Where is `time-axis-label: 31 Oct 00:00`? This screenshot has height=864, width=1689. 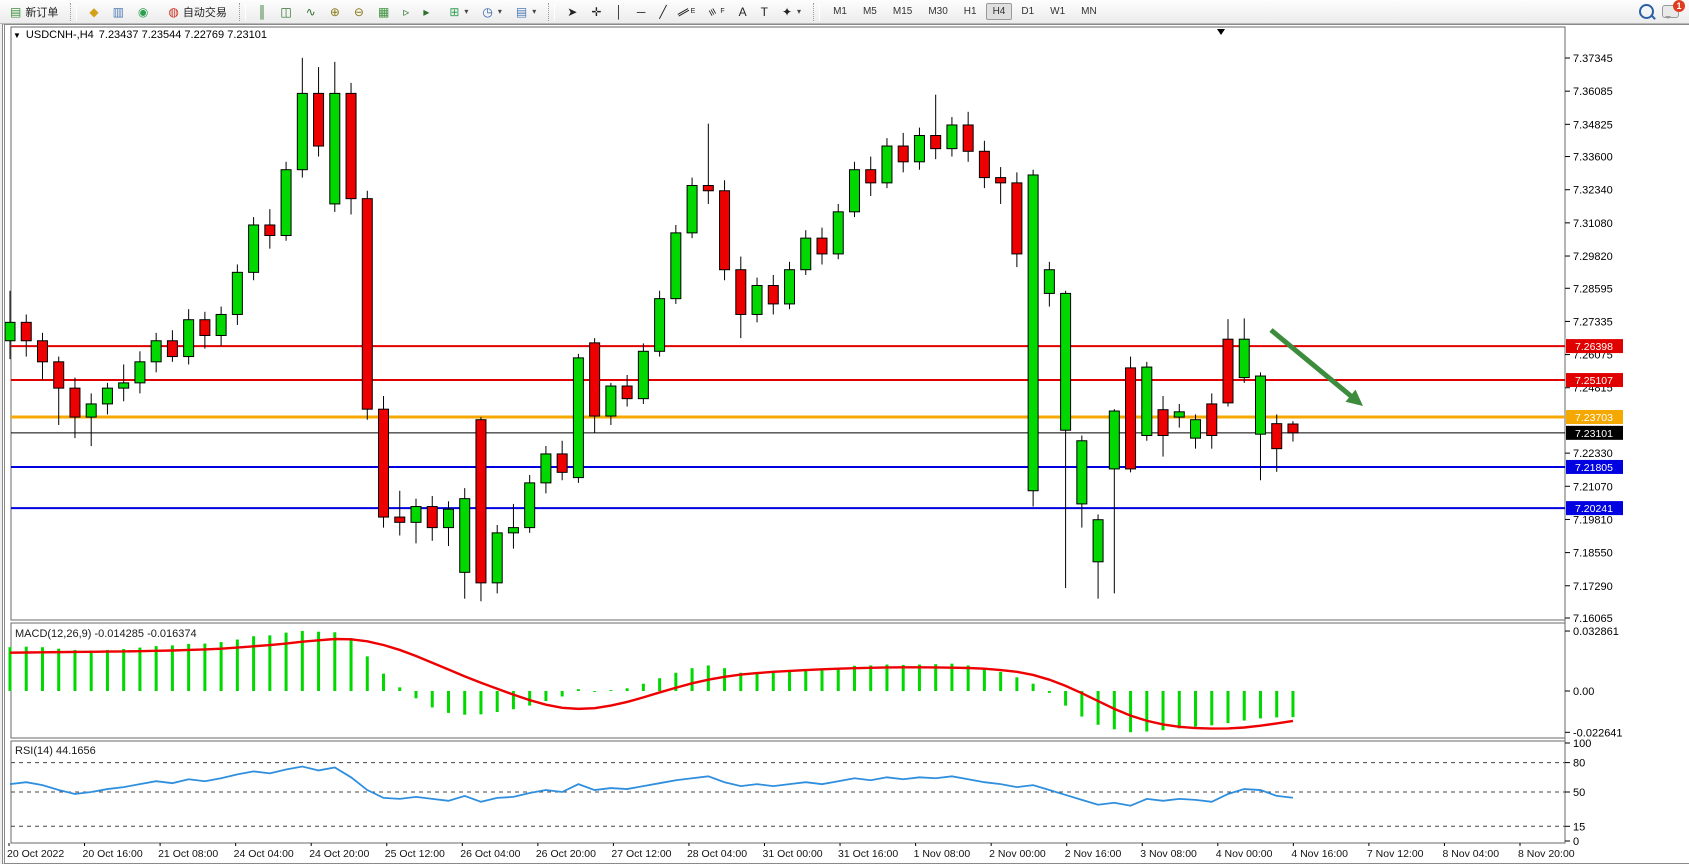 time-axis-label: 31 Oct 00:00 is located at coordinates (793, 854).